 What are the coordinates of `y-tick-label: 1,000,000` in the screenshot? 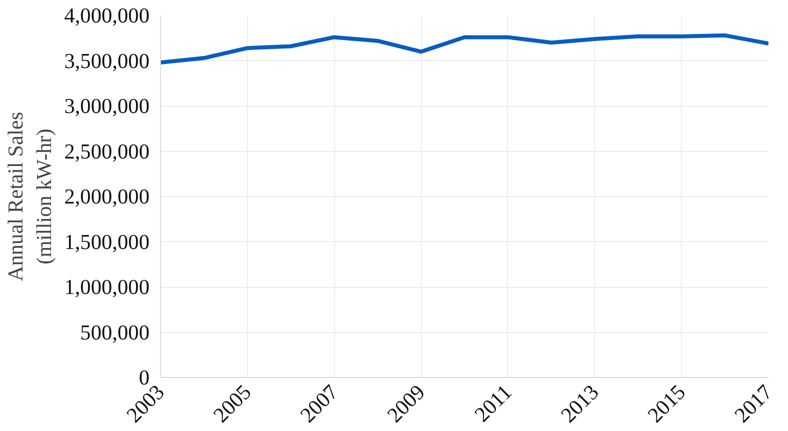 It's located at (107, 287).